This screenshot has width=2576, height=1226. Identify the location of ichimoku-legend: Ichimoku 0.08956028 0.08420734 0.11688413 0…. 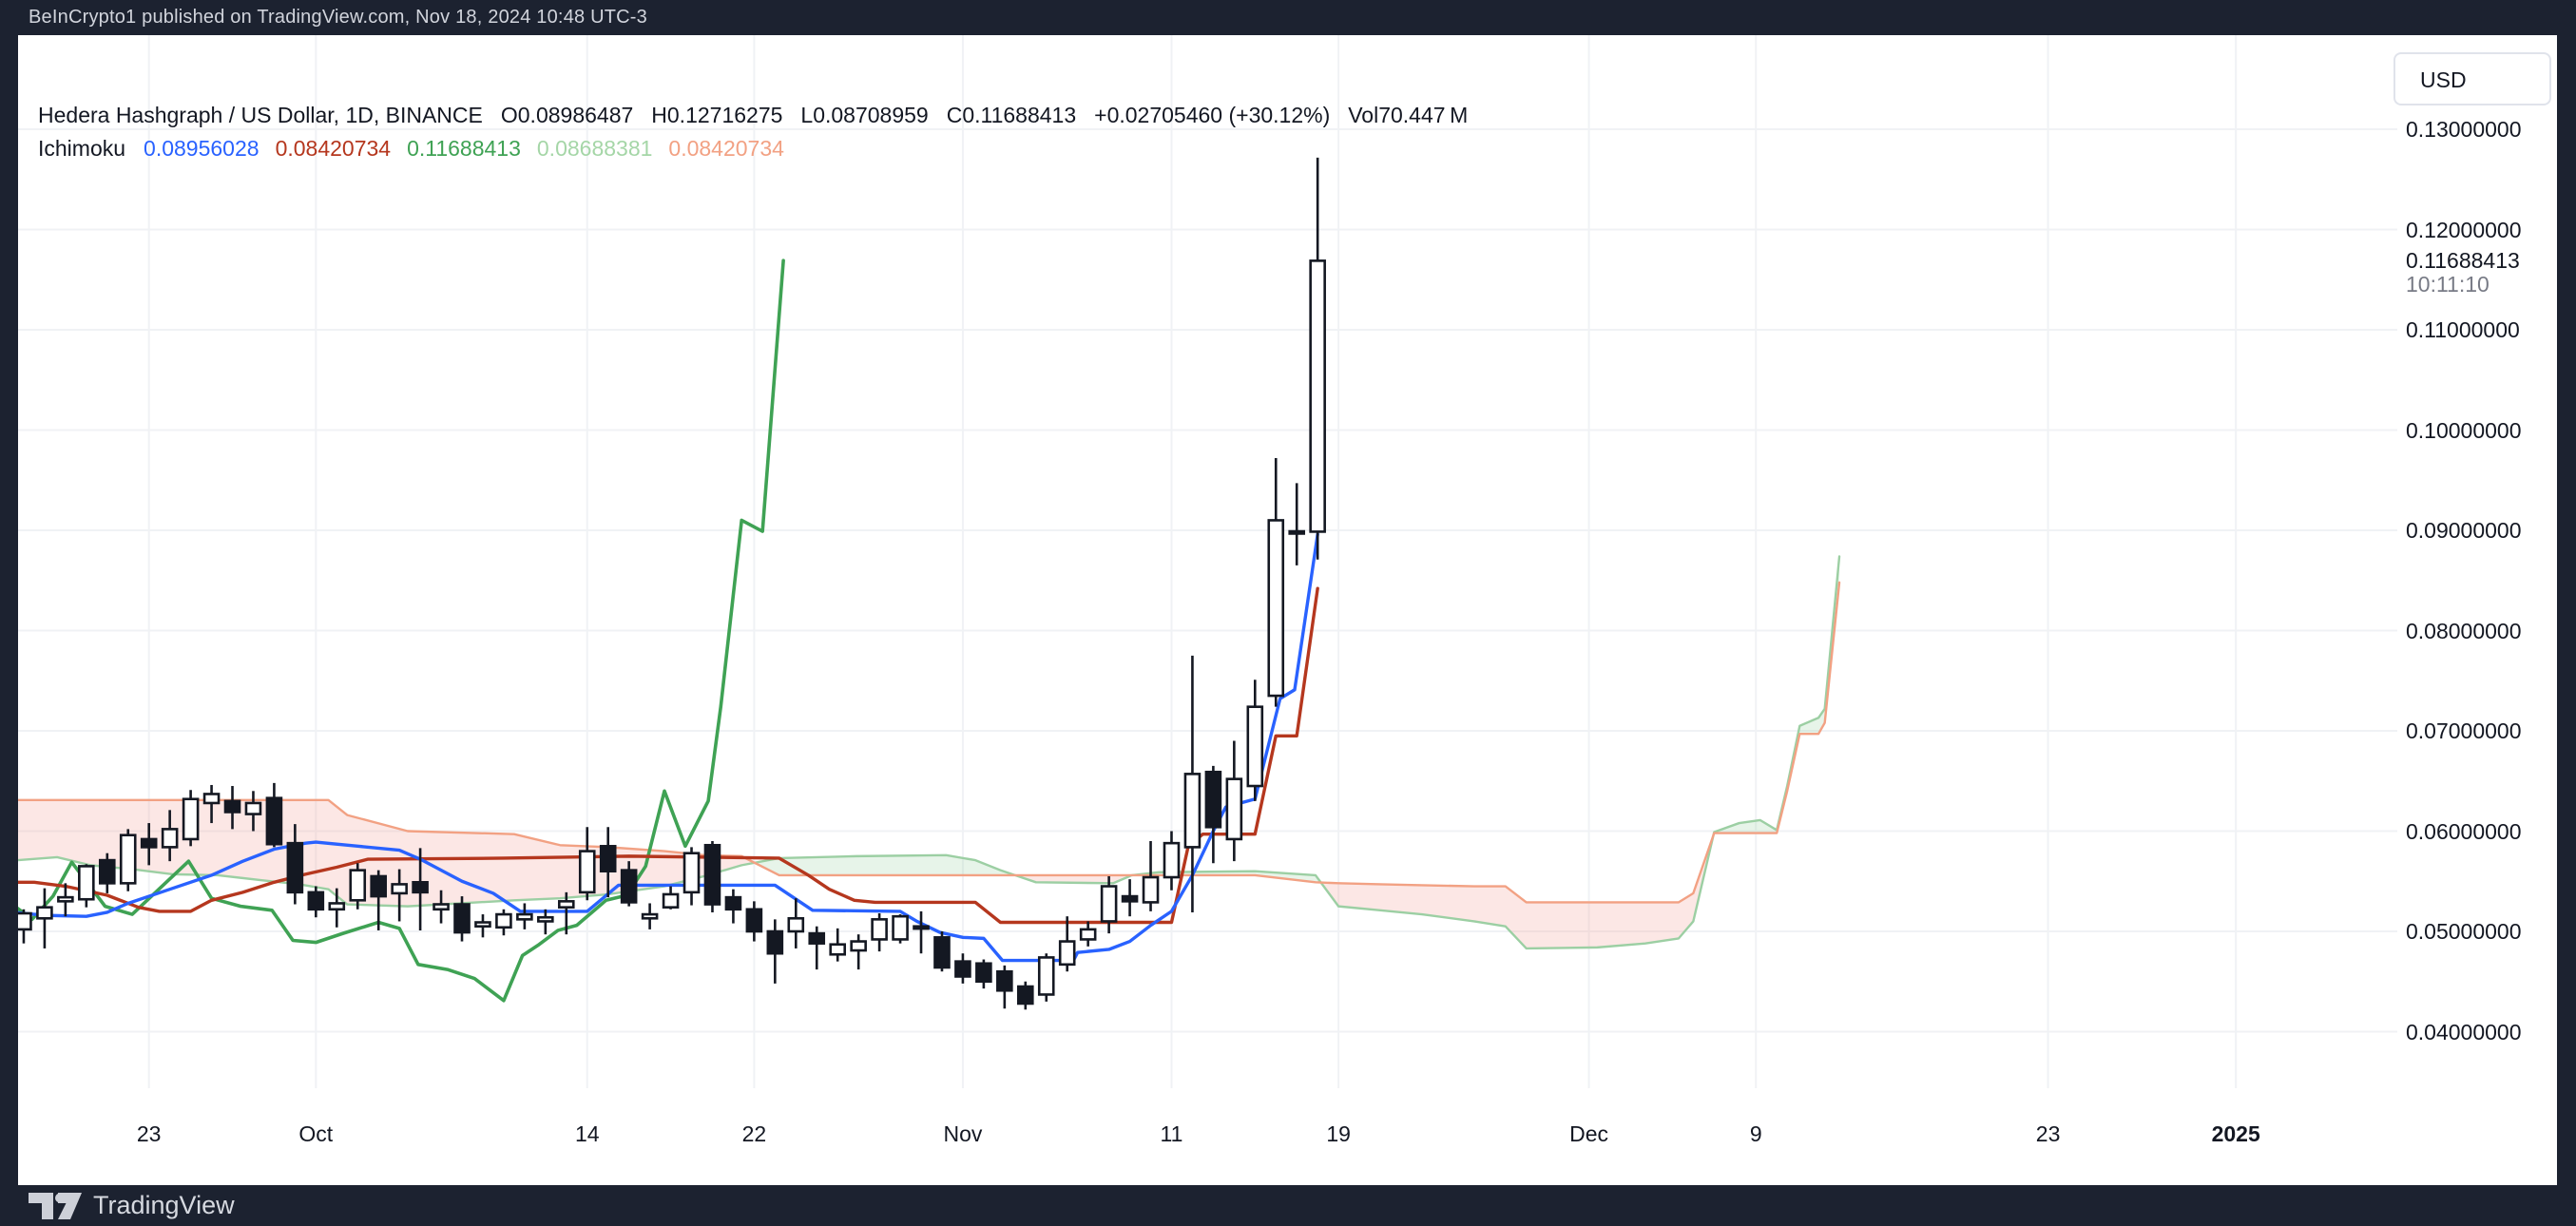
(411, 149).